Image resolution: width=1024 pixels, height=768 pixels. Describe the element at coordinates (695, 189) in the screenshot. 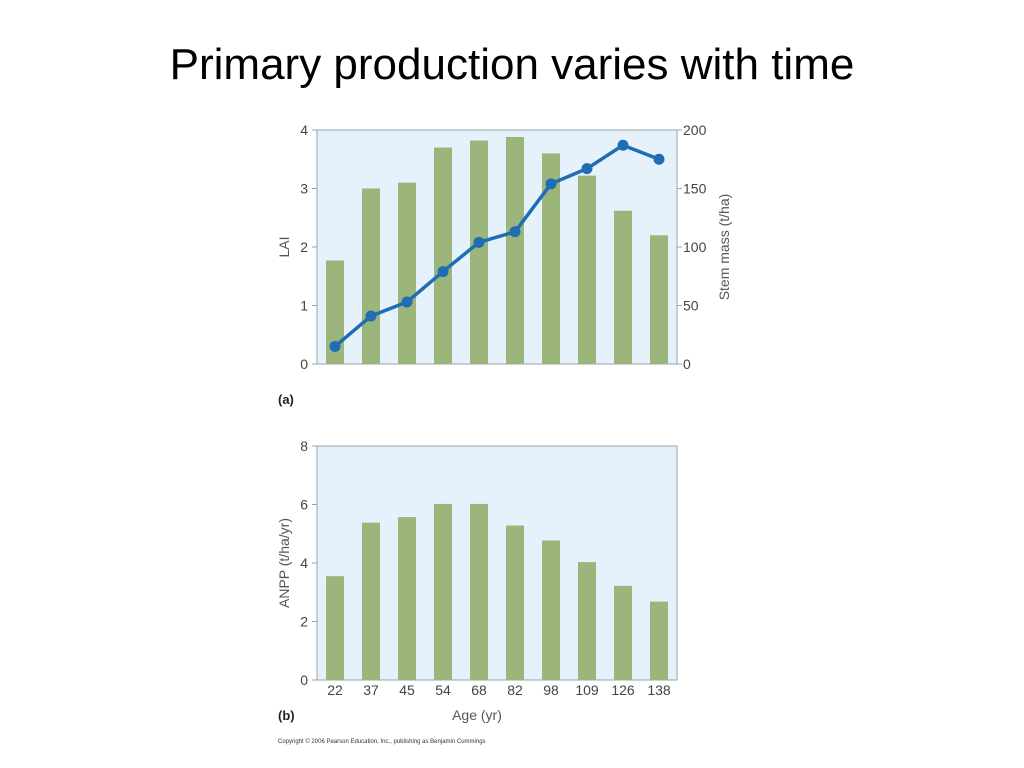

I see `y2-tick-label: 150` at that location.